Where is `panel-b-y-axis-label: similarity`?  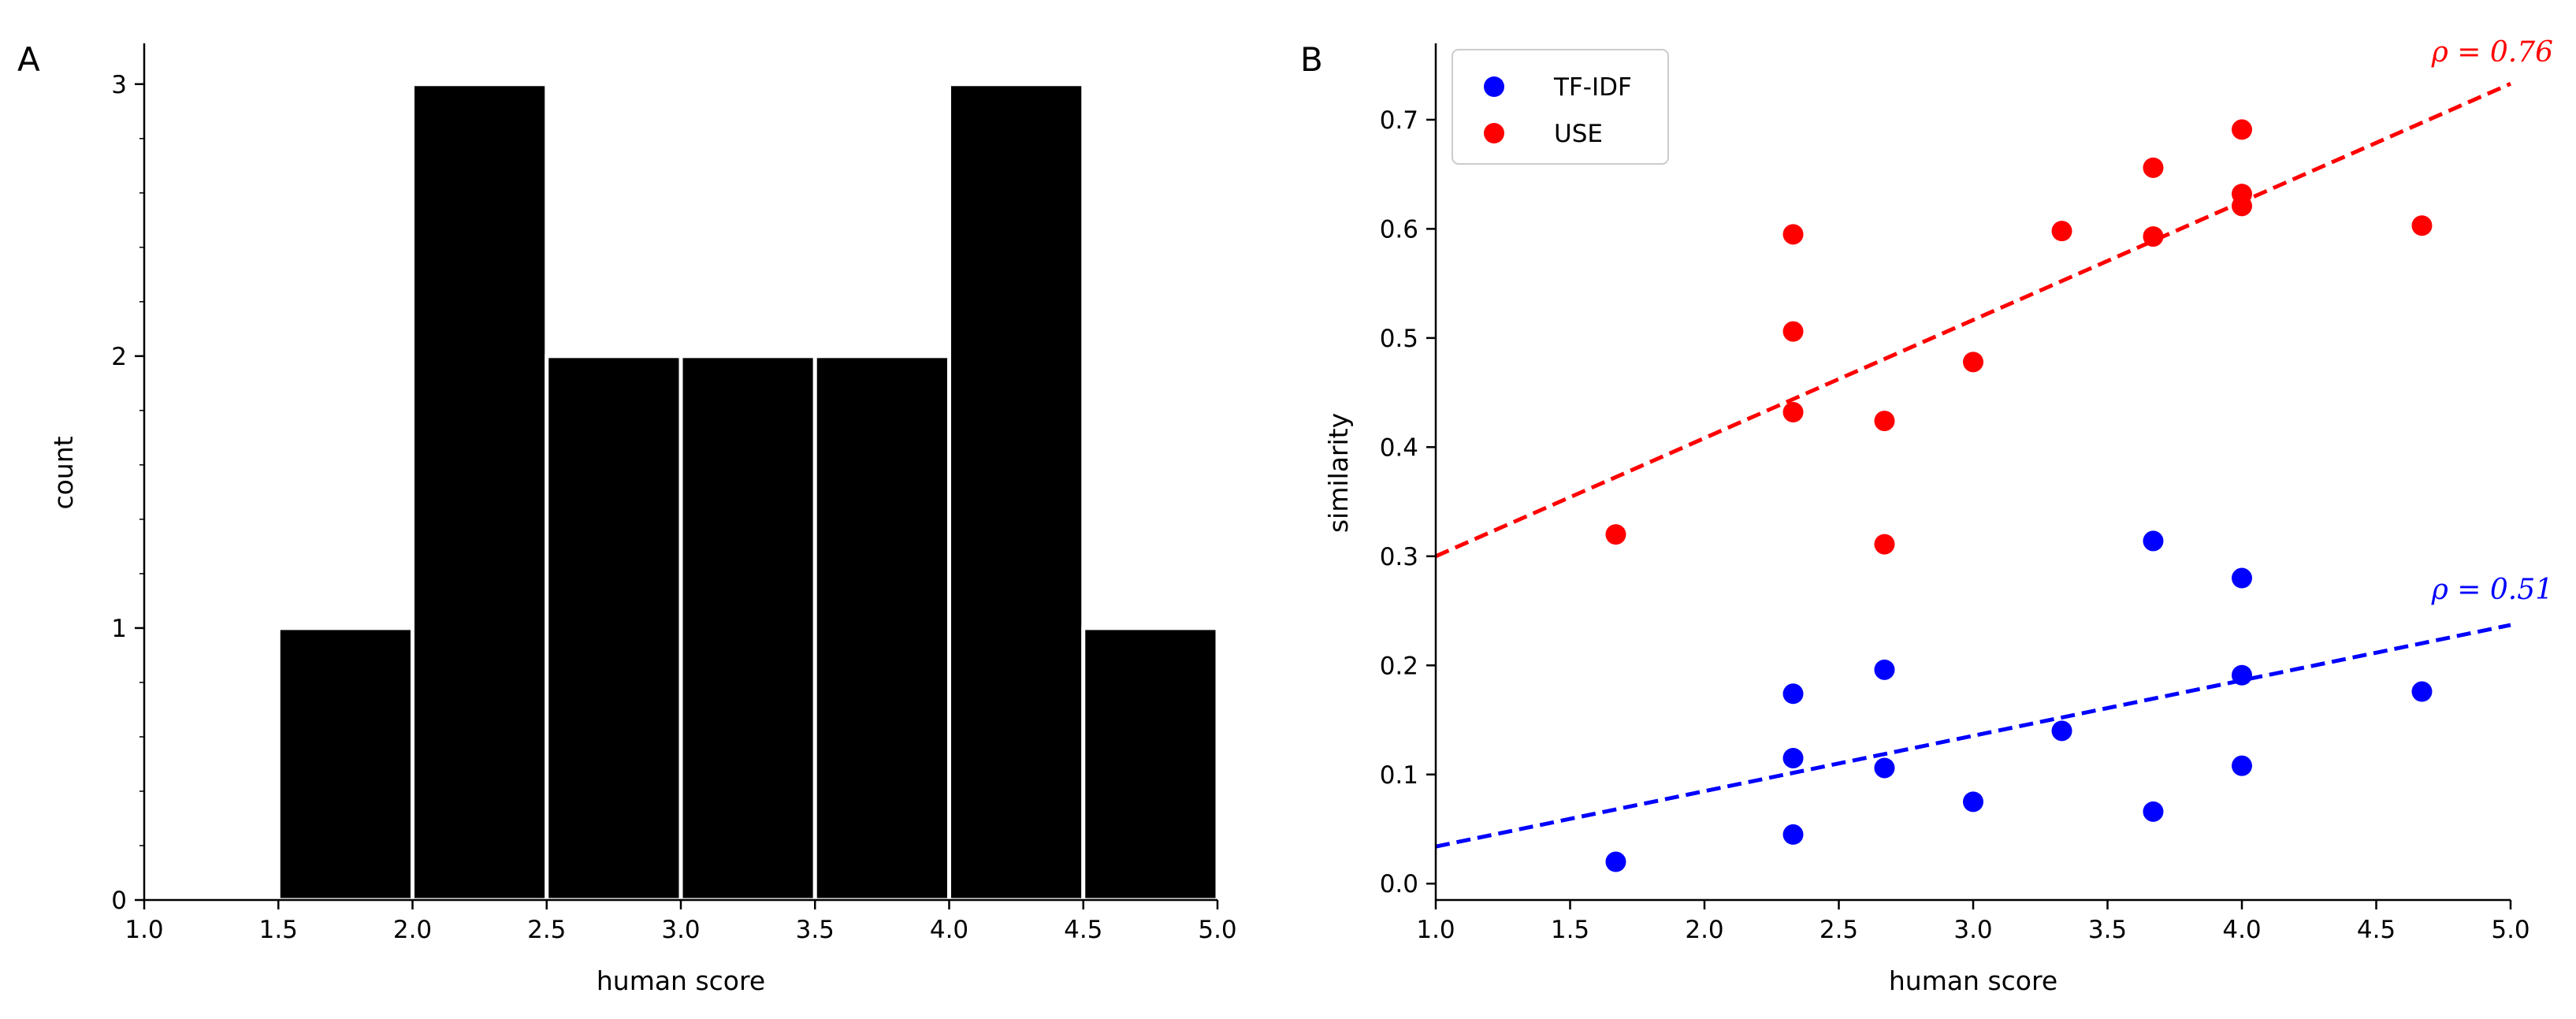
panel-b-y-axis-label: similarity is located at coordinates (1338, 473).